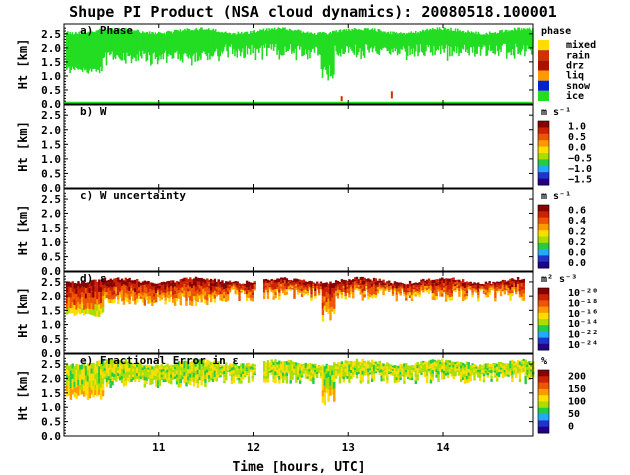  What do you see at coordinates (51, 173) in the screenshot?
I see `y-tick-label: 0.5` at bounding box center [51, 173].